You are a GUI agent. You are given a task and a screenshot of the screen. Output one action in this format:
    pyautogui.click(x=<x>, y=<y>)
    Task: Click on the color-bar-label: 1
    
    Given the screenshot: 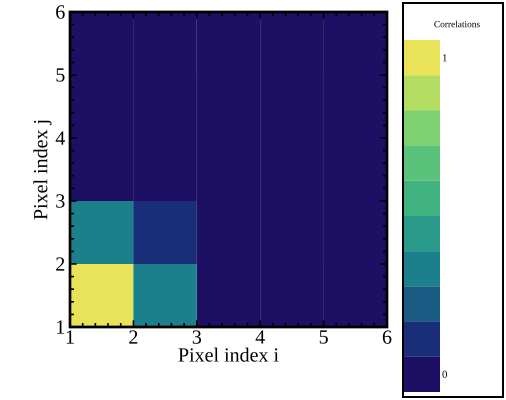 What is the action you would take?
    pyautogui.click(x=444, y=58)
    